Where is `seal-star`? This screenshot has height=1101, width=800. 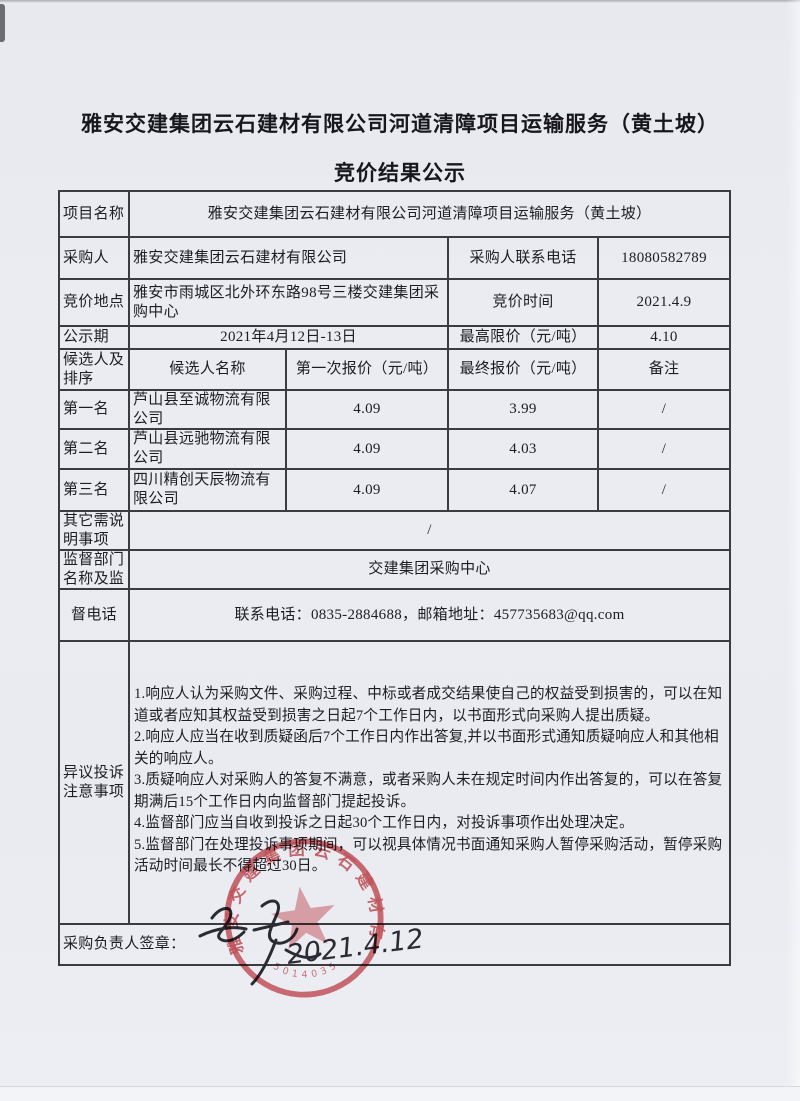 seal-star is located at coordinates (303, 918).